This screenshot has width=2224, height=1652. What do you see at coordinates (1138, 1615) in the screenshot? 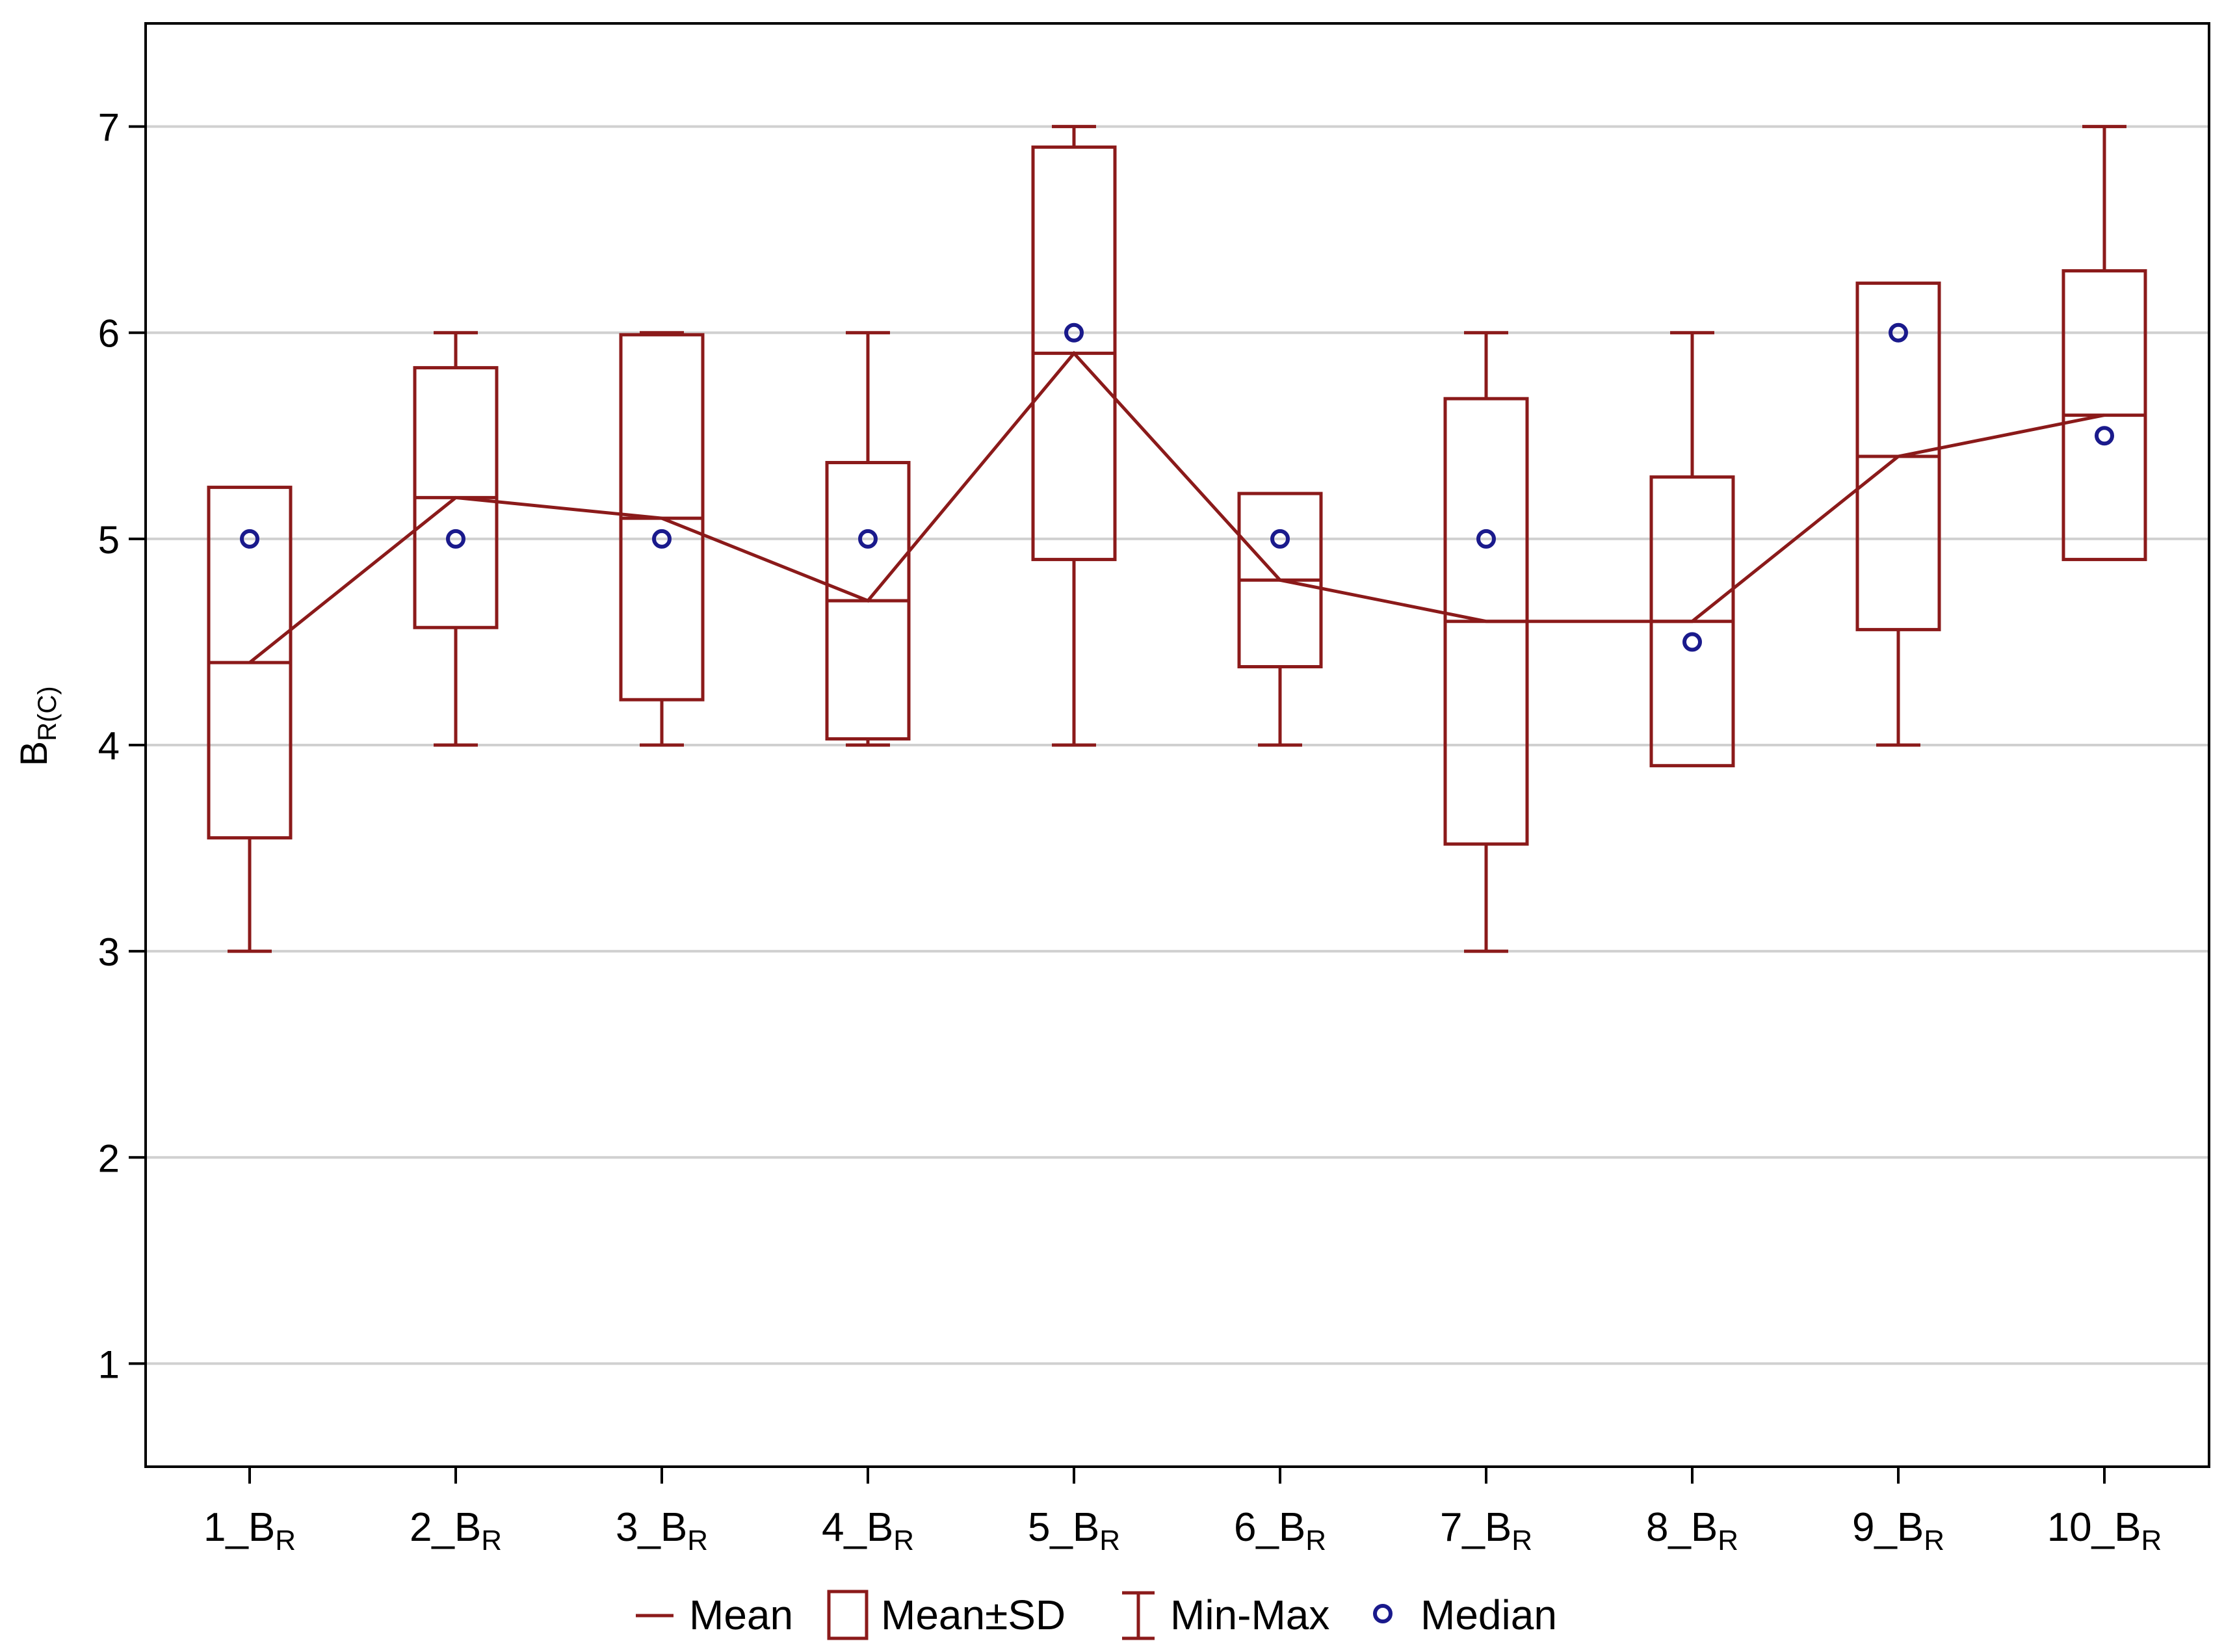
I see `legend-min-max-swatch` at bounding box center [1138, 1615].